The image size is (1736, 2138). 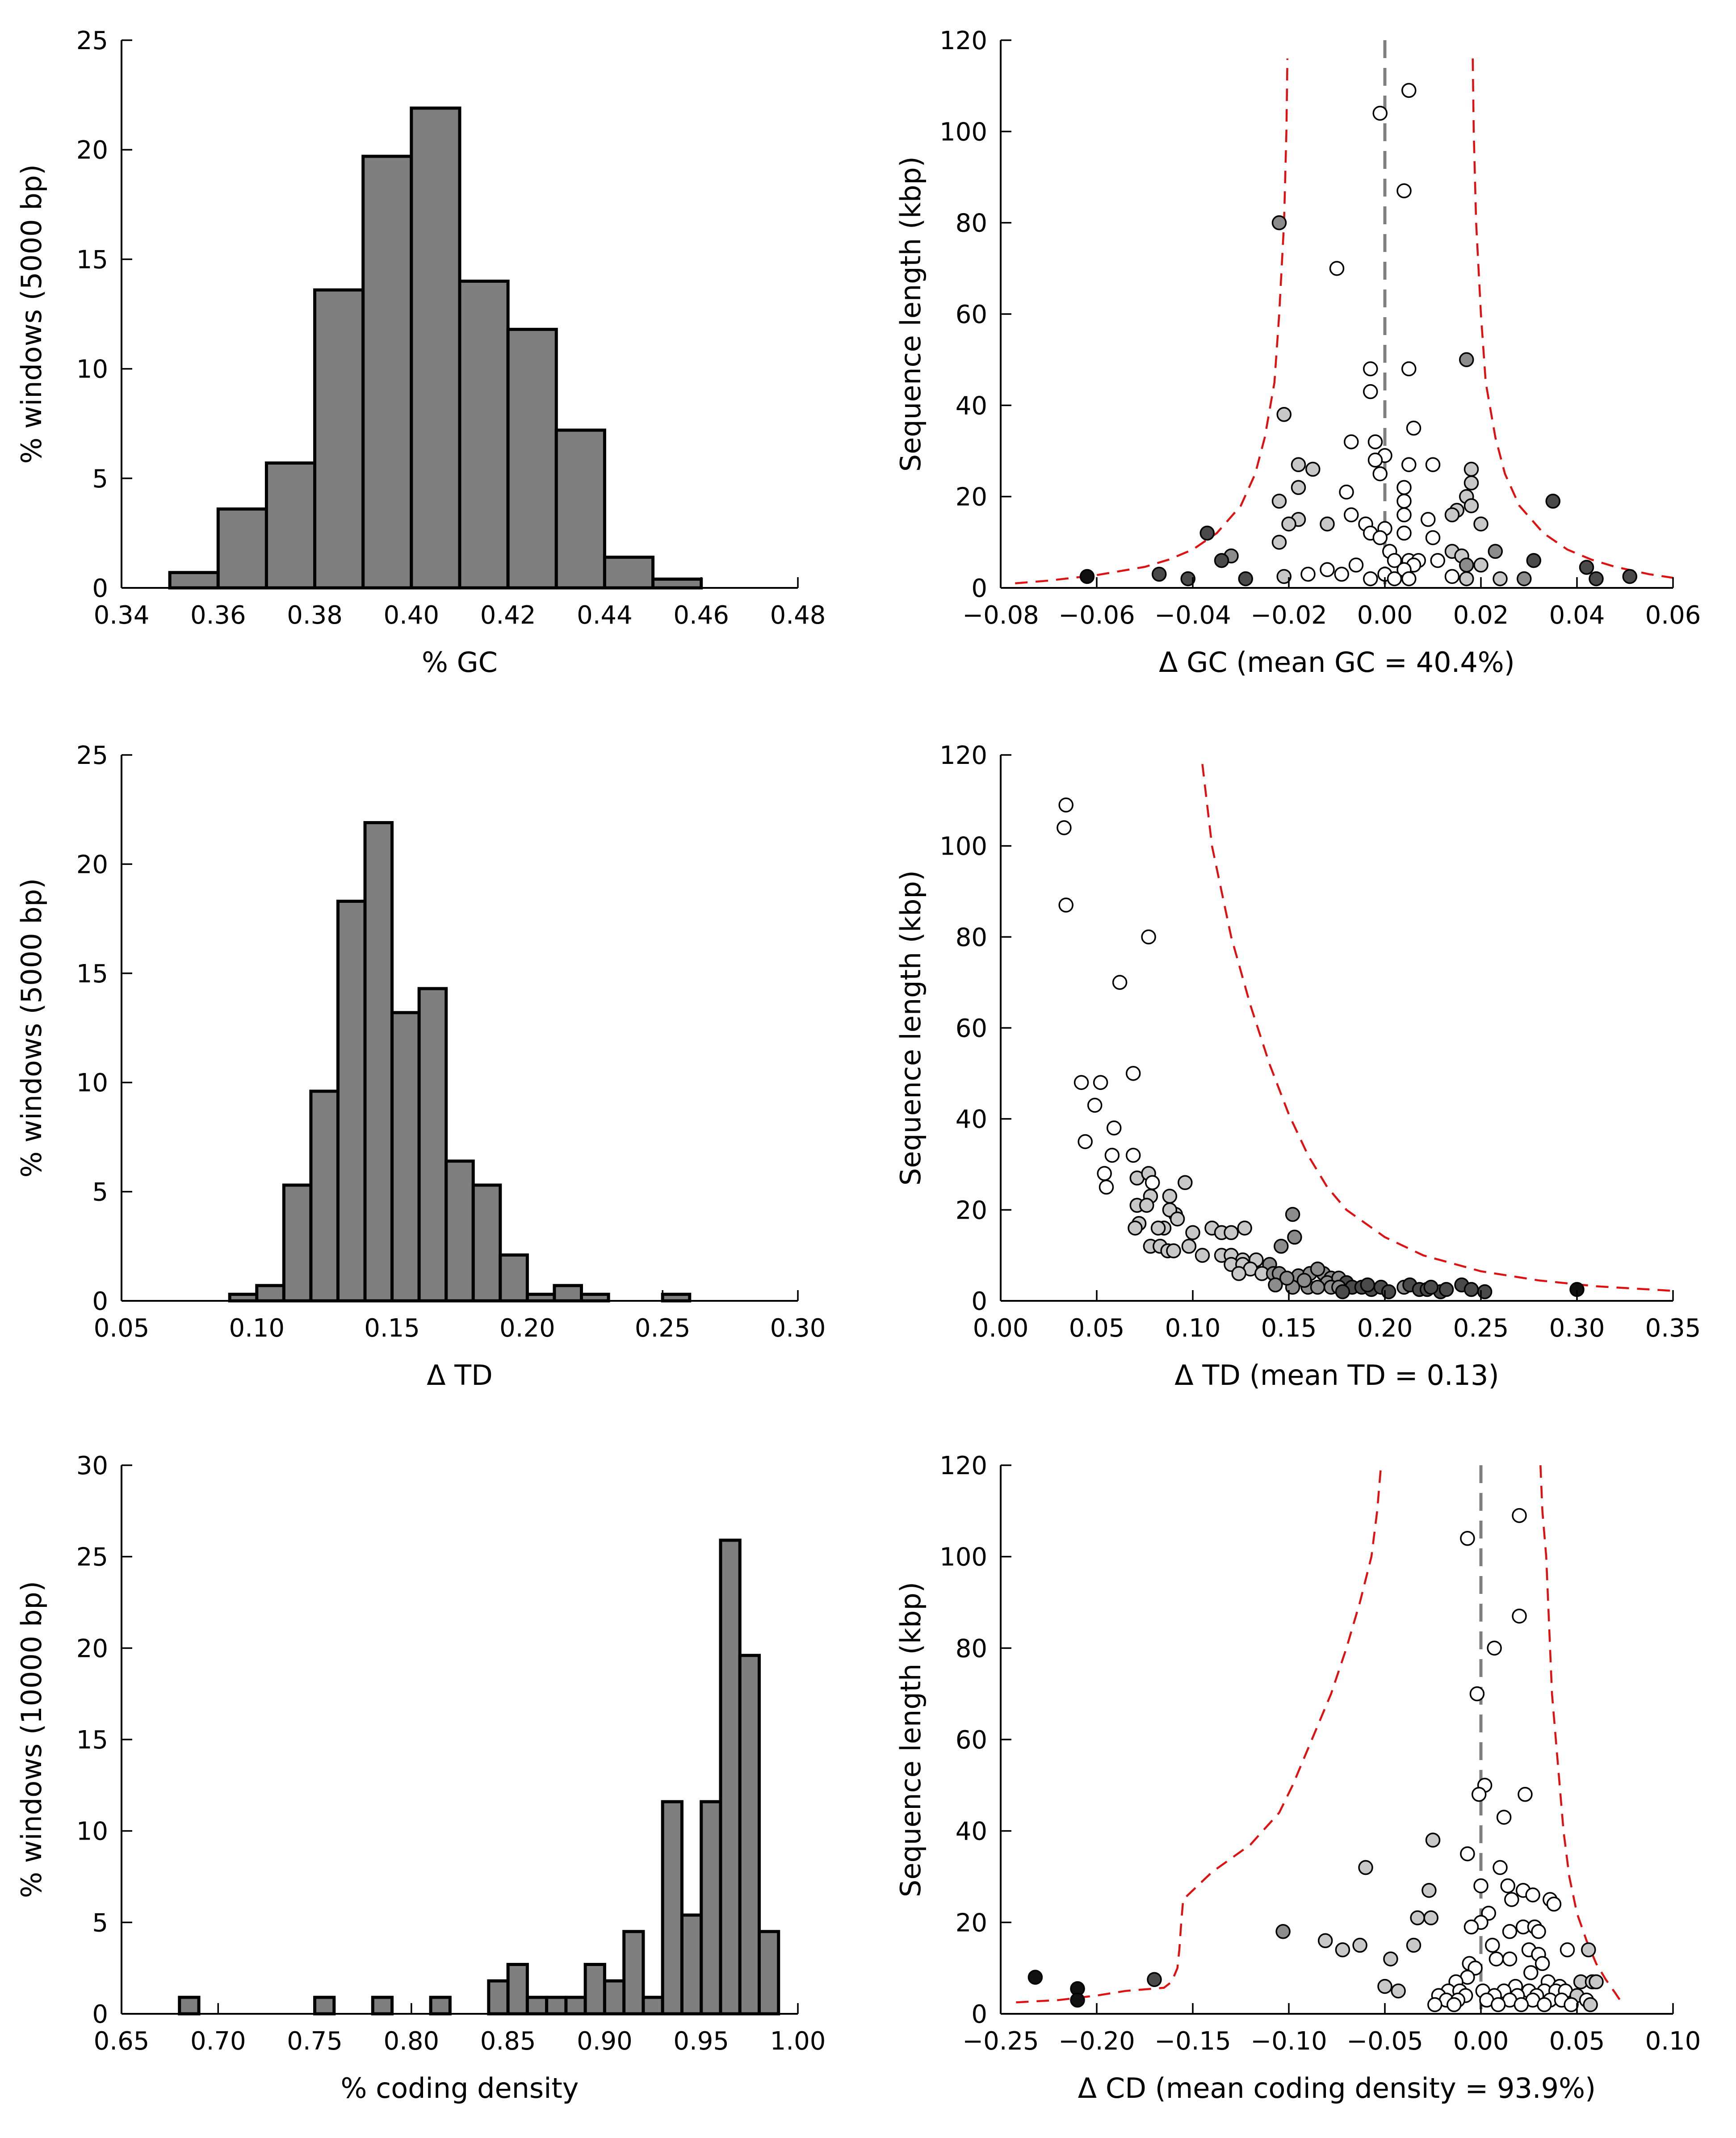 I want to click on y-tick-label: 120, so click(x=963, y=1466).